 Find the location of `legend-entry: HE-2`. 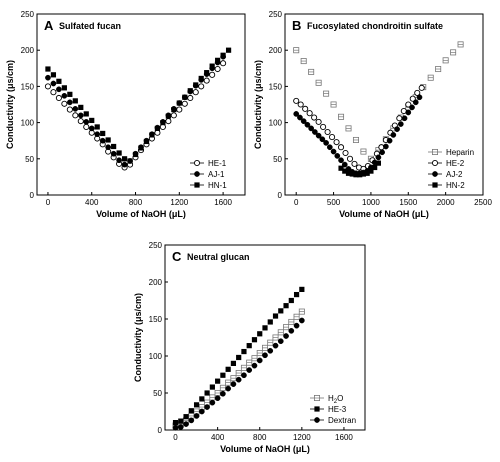

legend-entry: HE-2 is located at coordinates (446, 163).